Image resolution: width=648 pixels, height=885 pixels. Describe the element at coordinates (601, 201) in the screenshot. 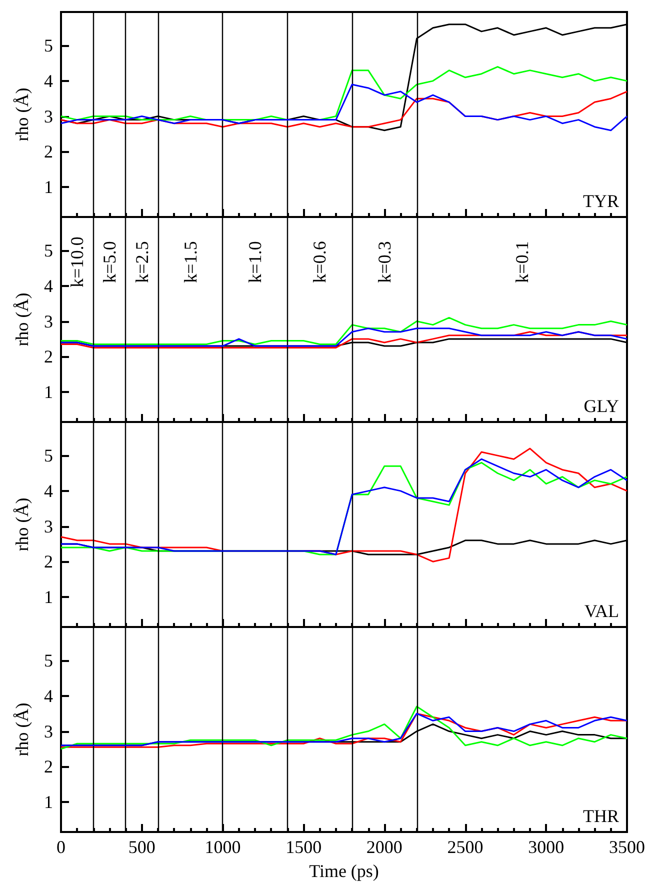

I see `annotation: TYR` at that location.